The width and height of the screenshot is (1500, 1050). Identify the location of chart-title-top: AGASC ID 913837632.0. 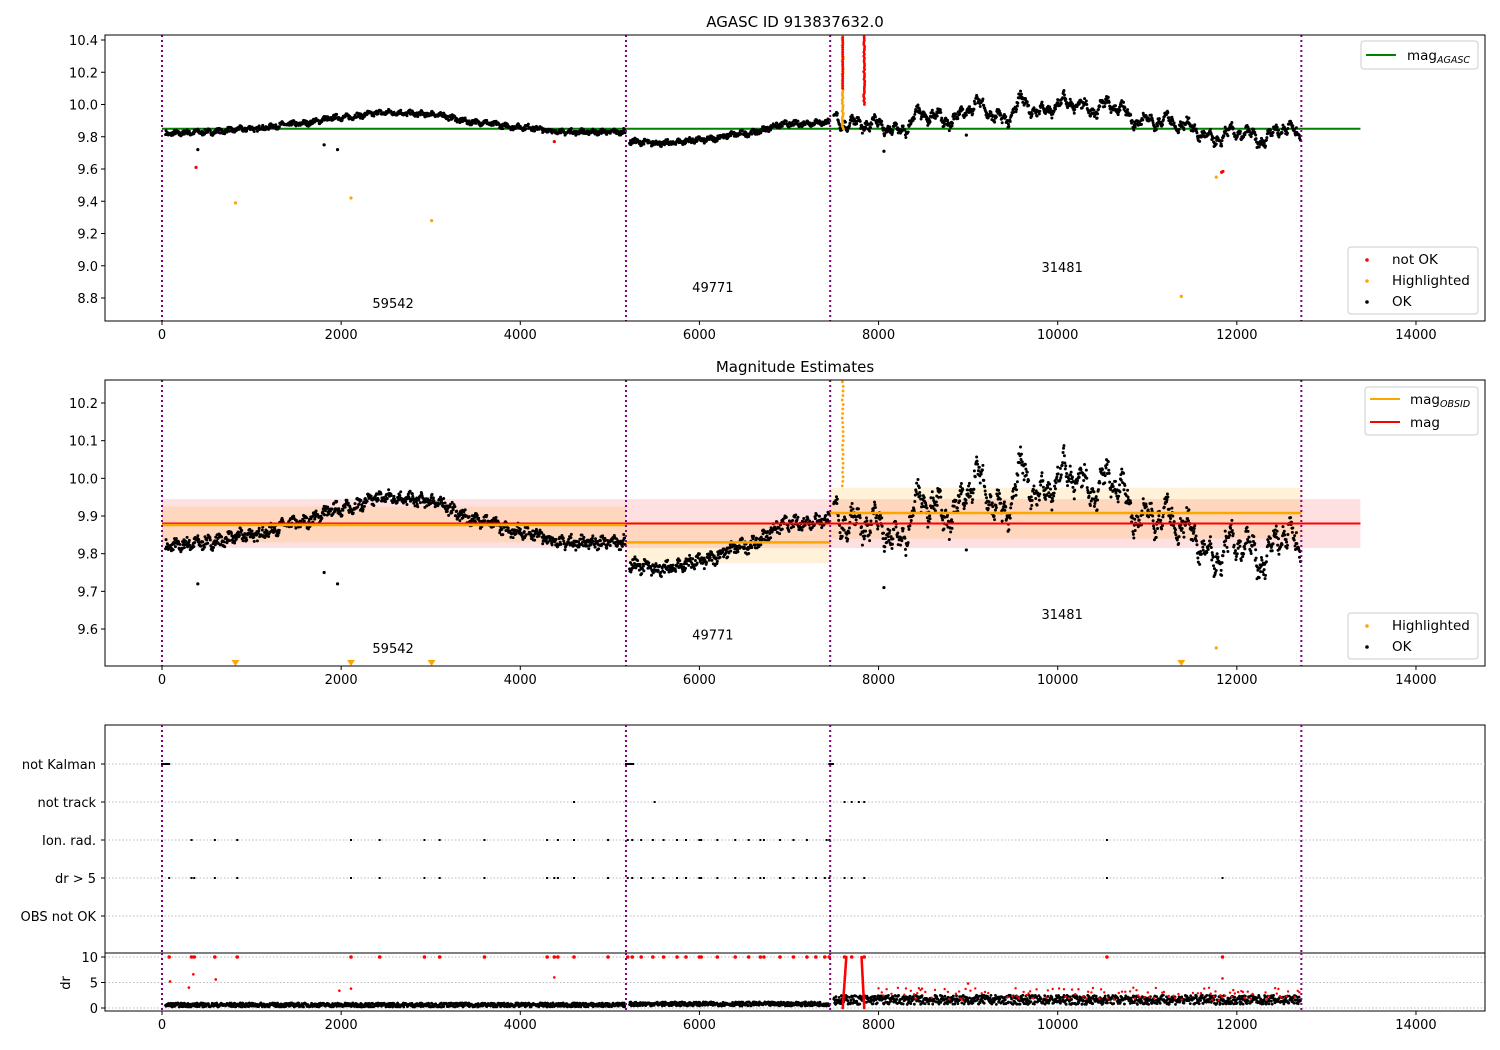
(795, 22).